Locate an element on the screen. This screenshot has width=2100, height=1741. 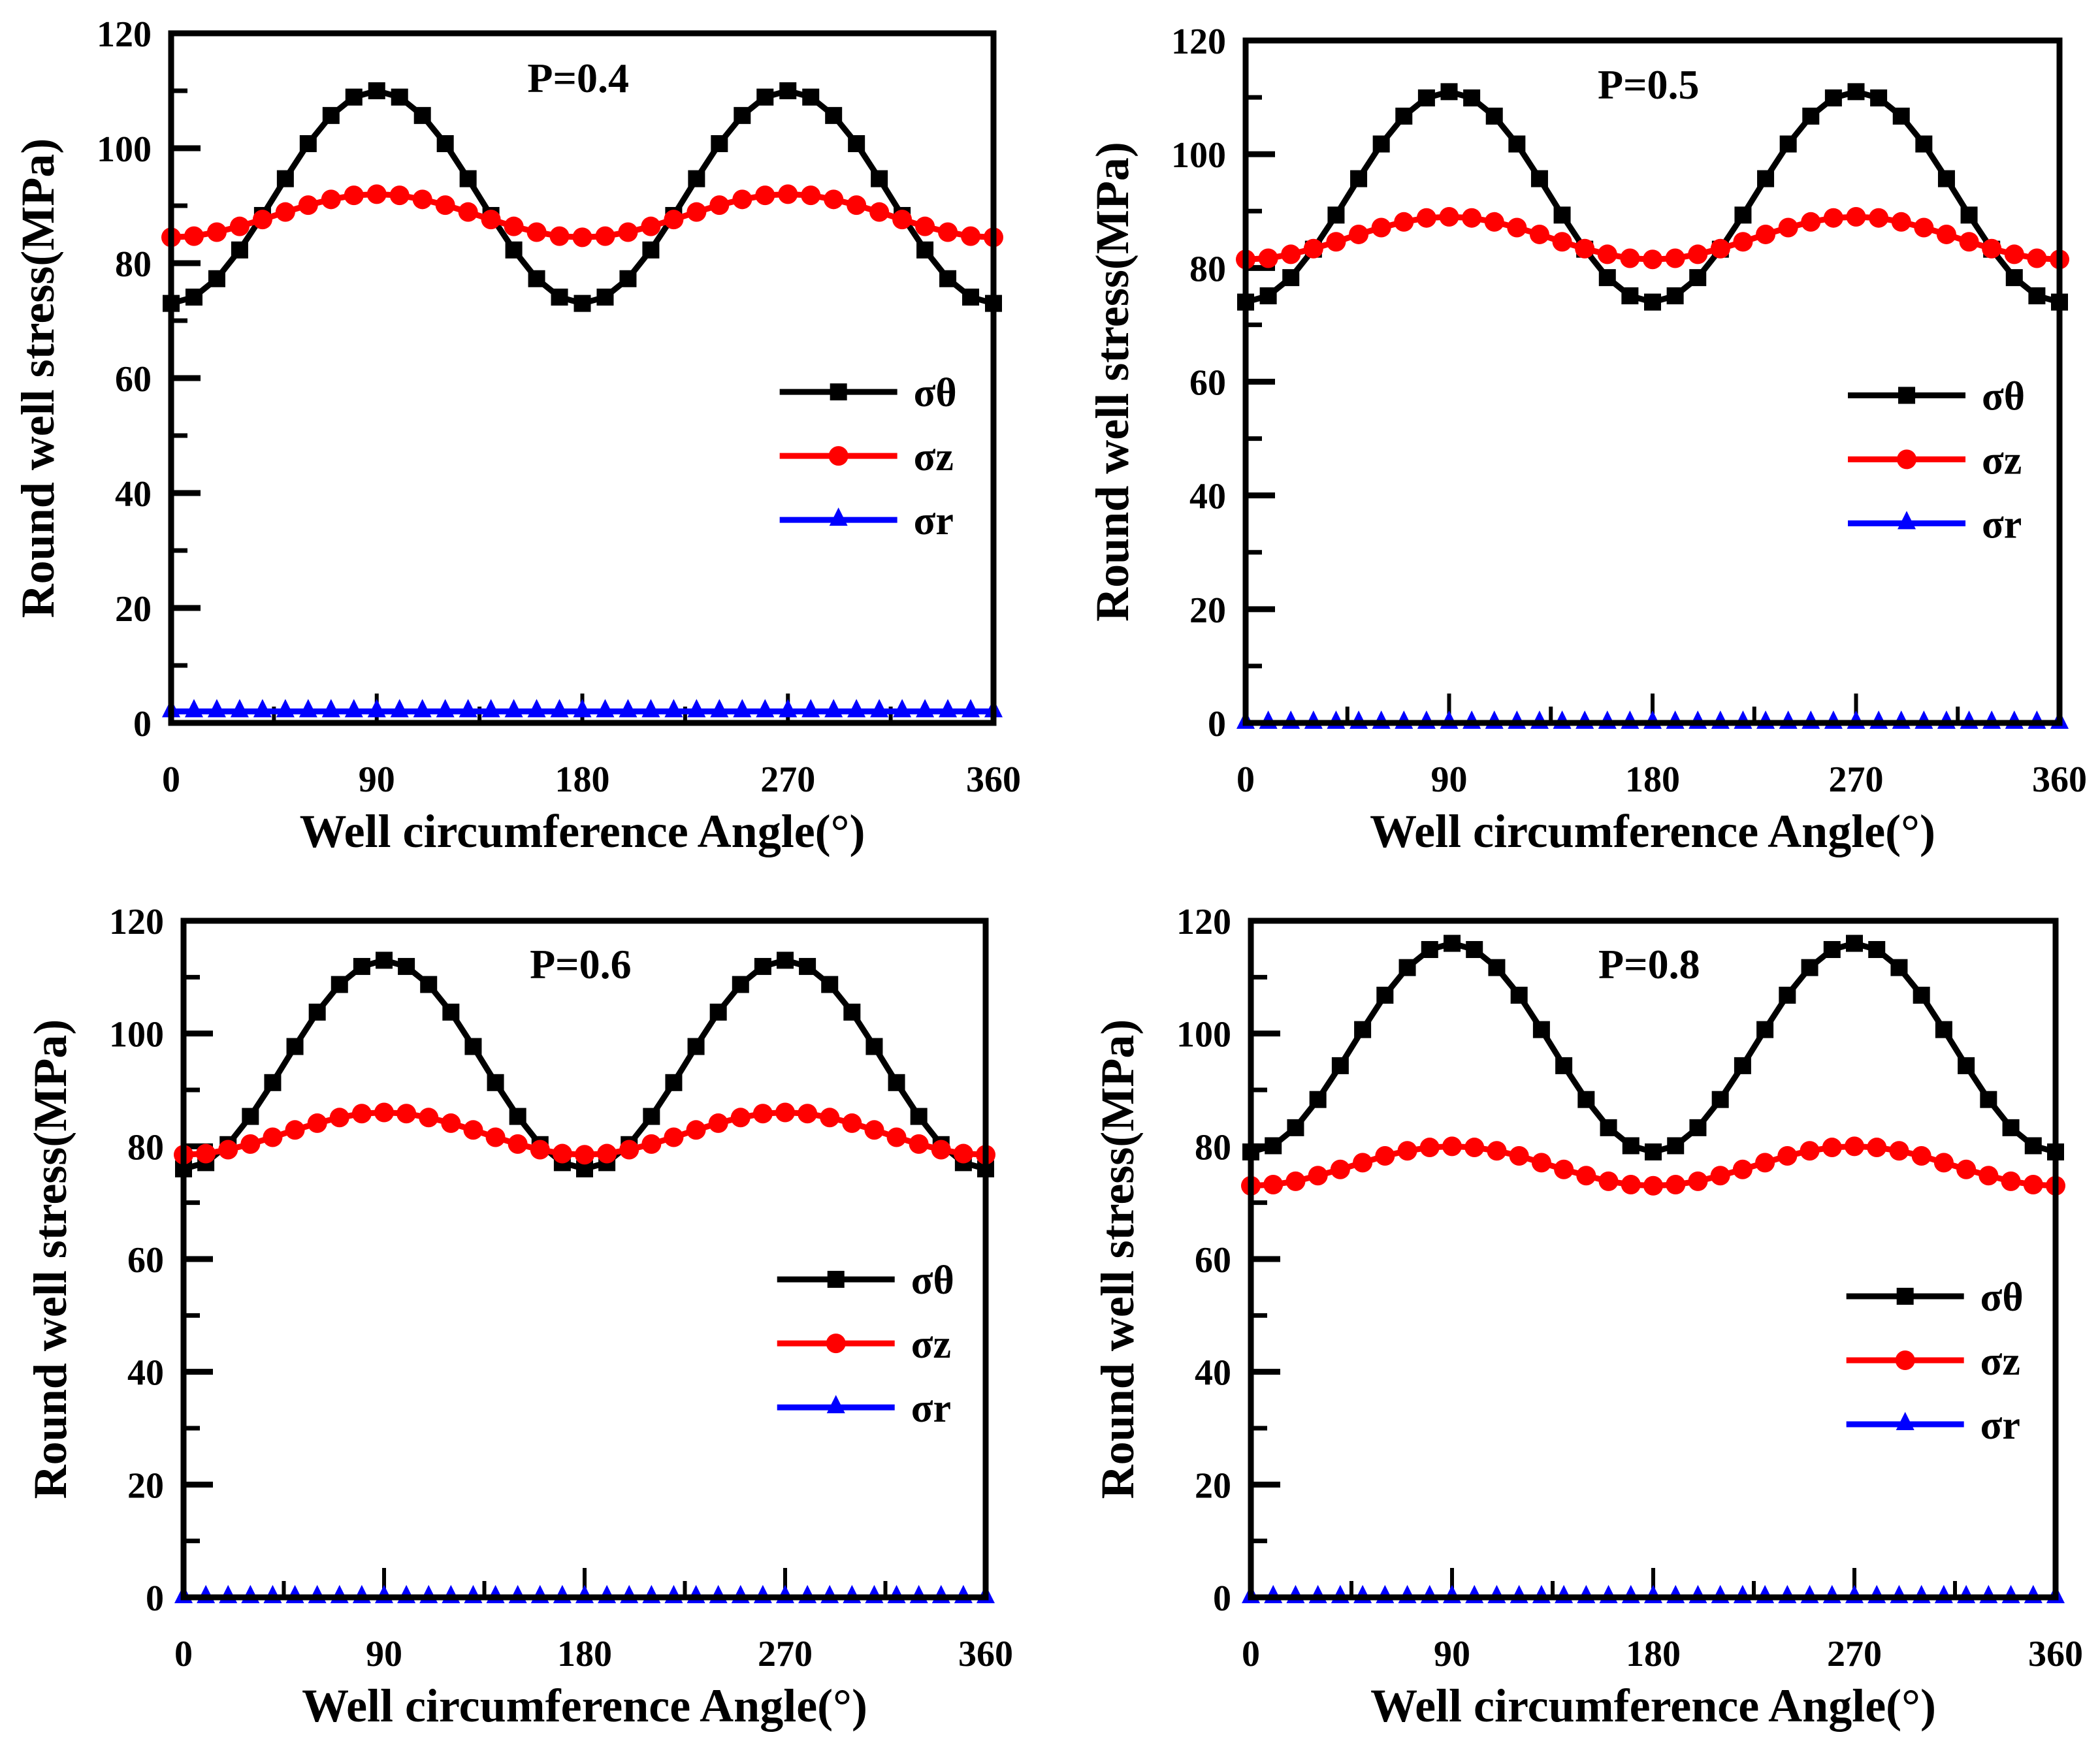
series-triangle is located at coordinates (582, 708).